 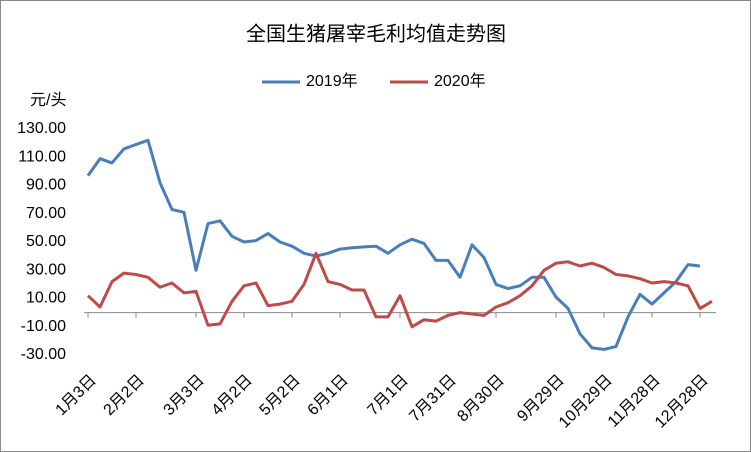 I want to click on legend-label: 2019年, so click(x=332, y=81).